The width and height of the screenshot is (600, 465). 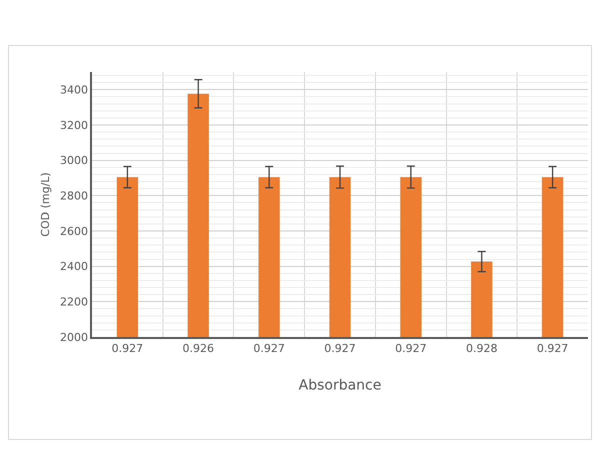 I want to click on y-tick-label: 2600, so click(x=74, y=231).